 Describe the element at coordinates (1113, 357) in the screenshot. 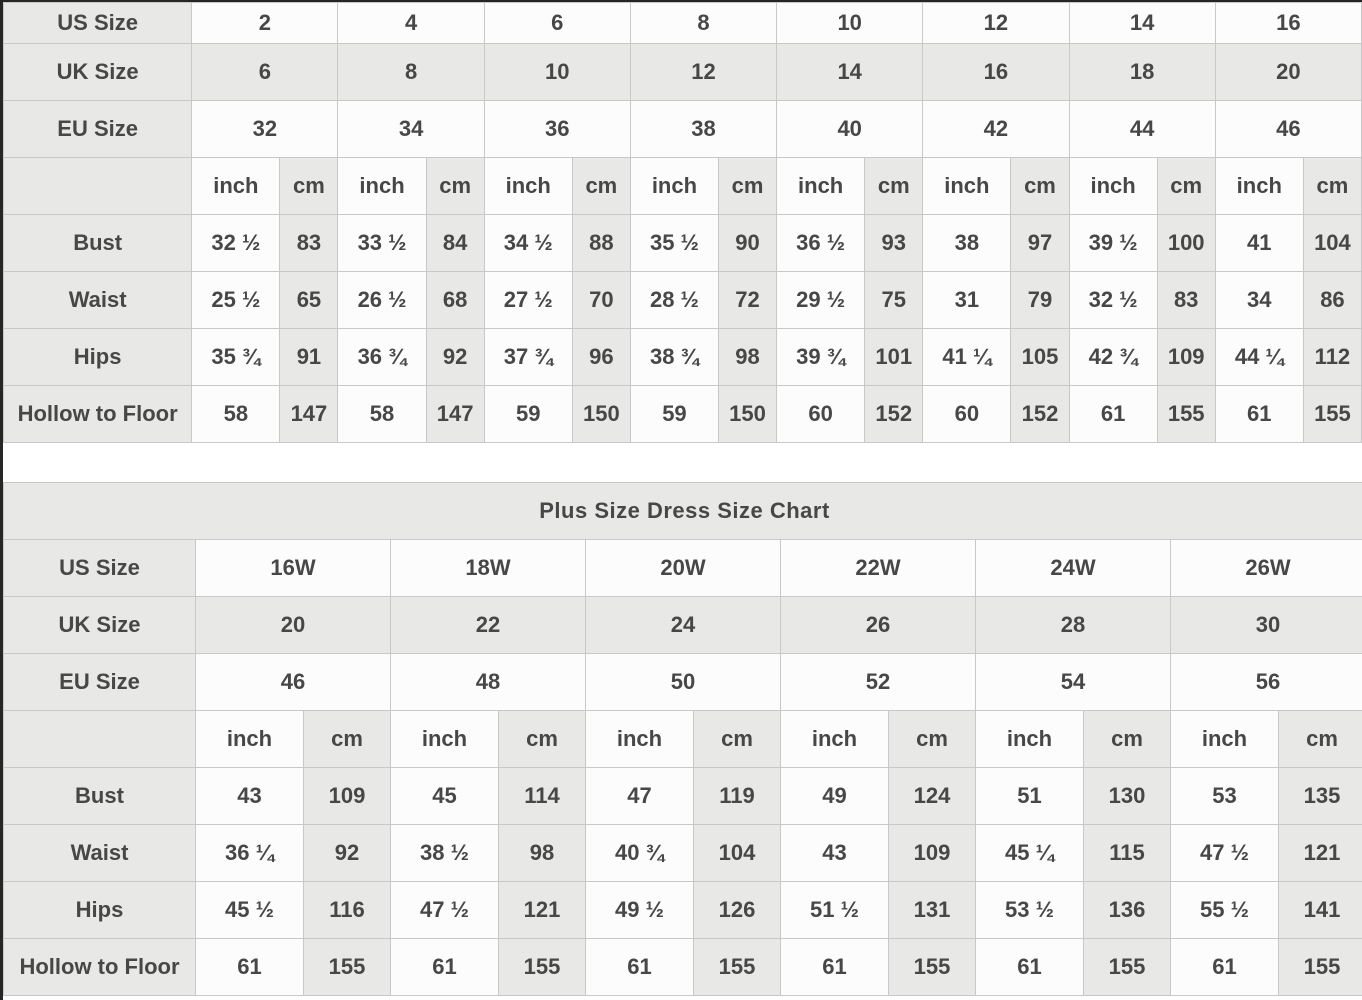

I see `measurement-inch-value: 42 ¾` at that location.